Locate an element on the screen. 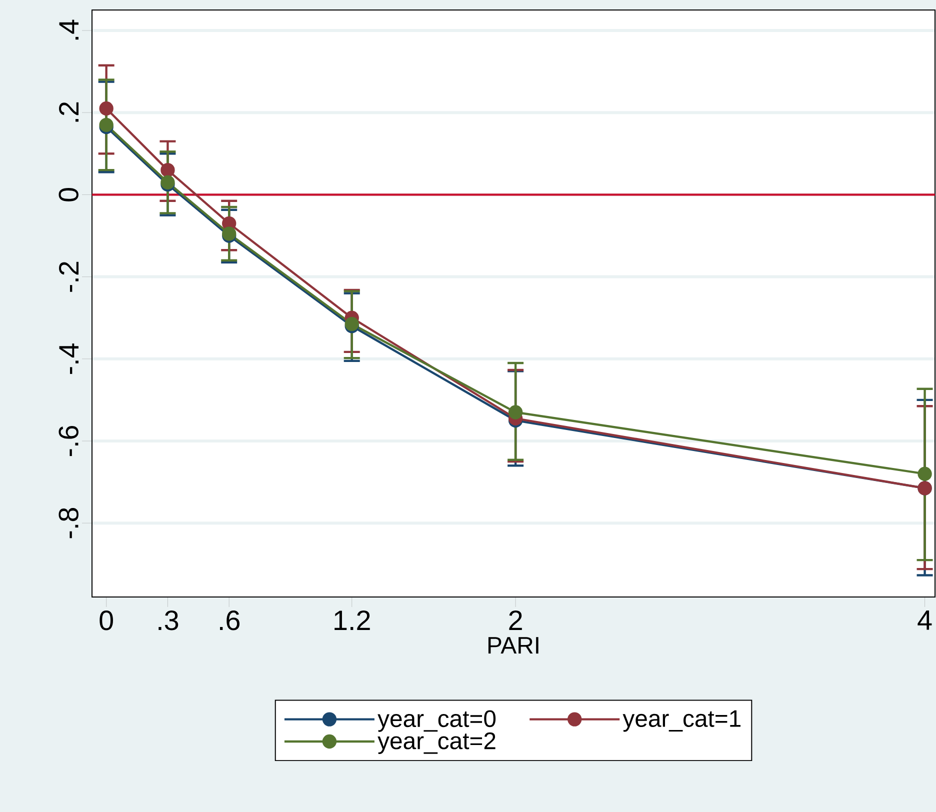  x-tick-label: 4 is located at coordinates (925, 620).